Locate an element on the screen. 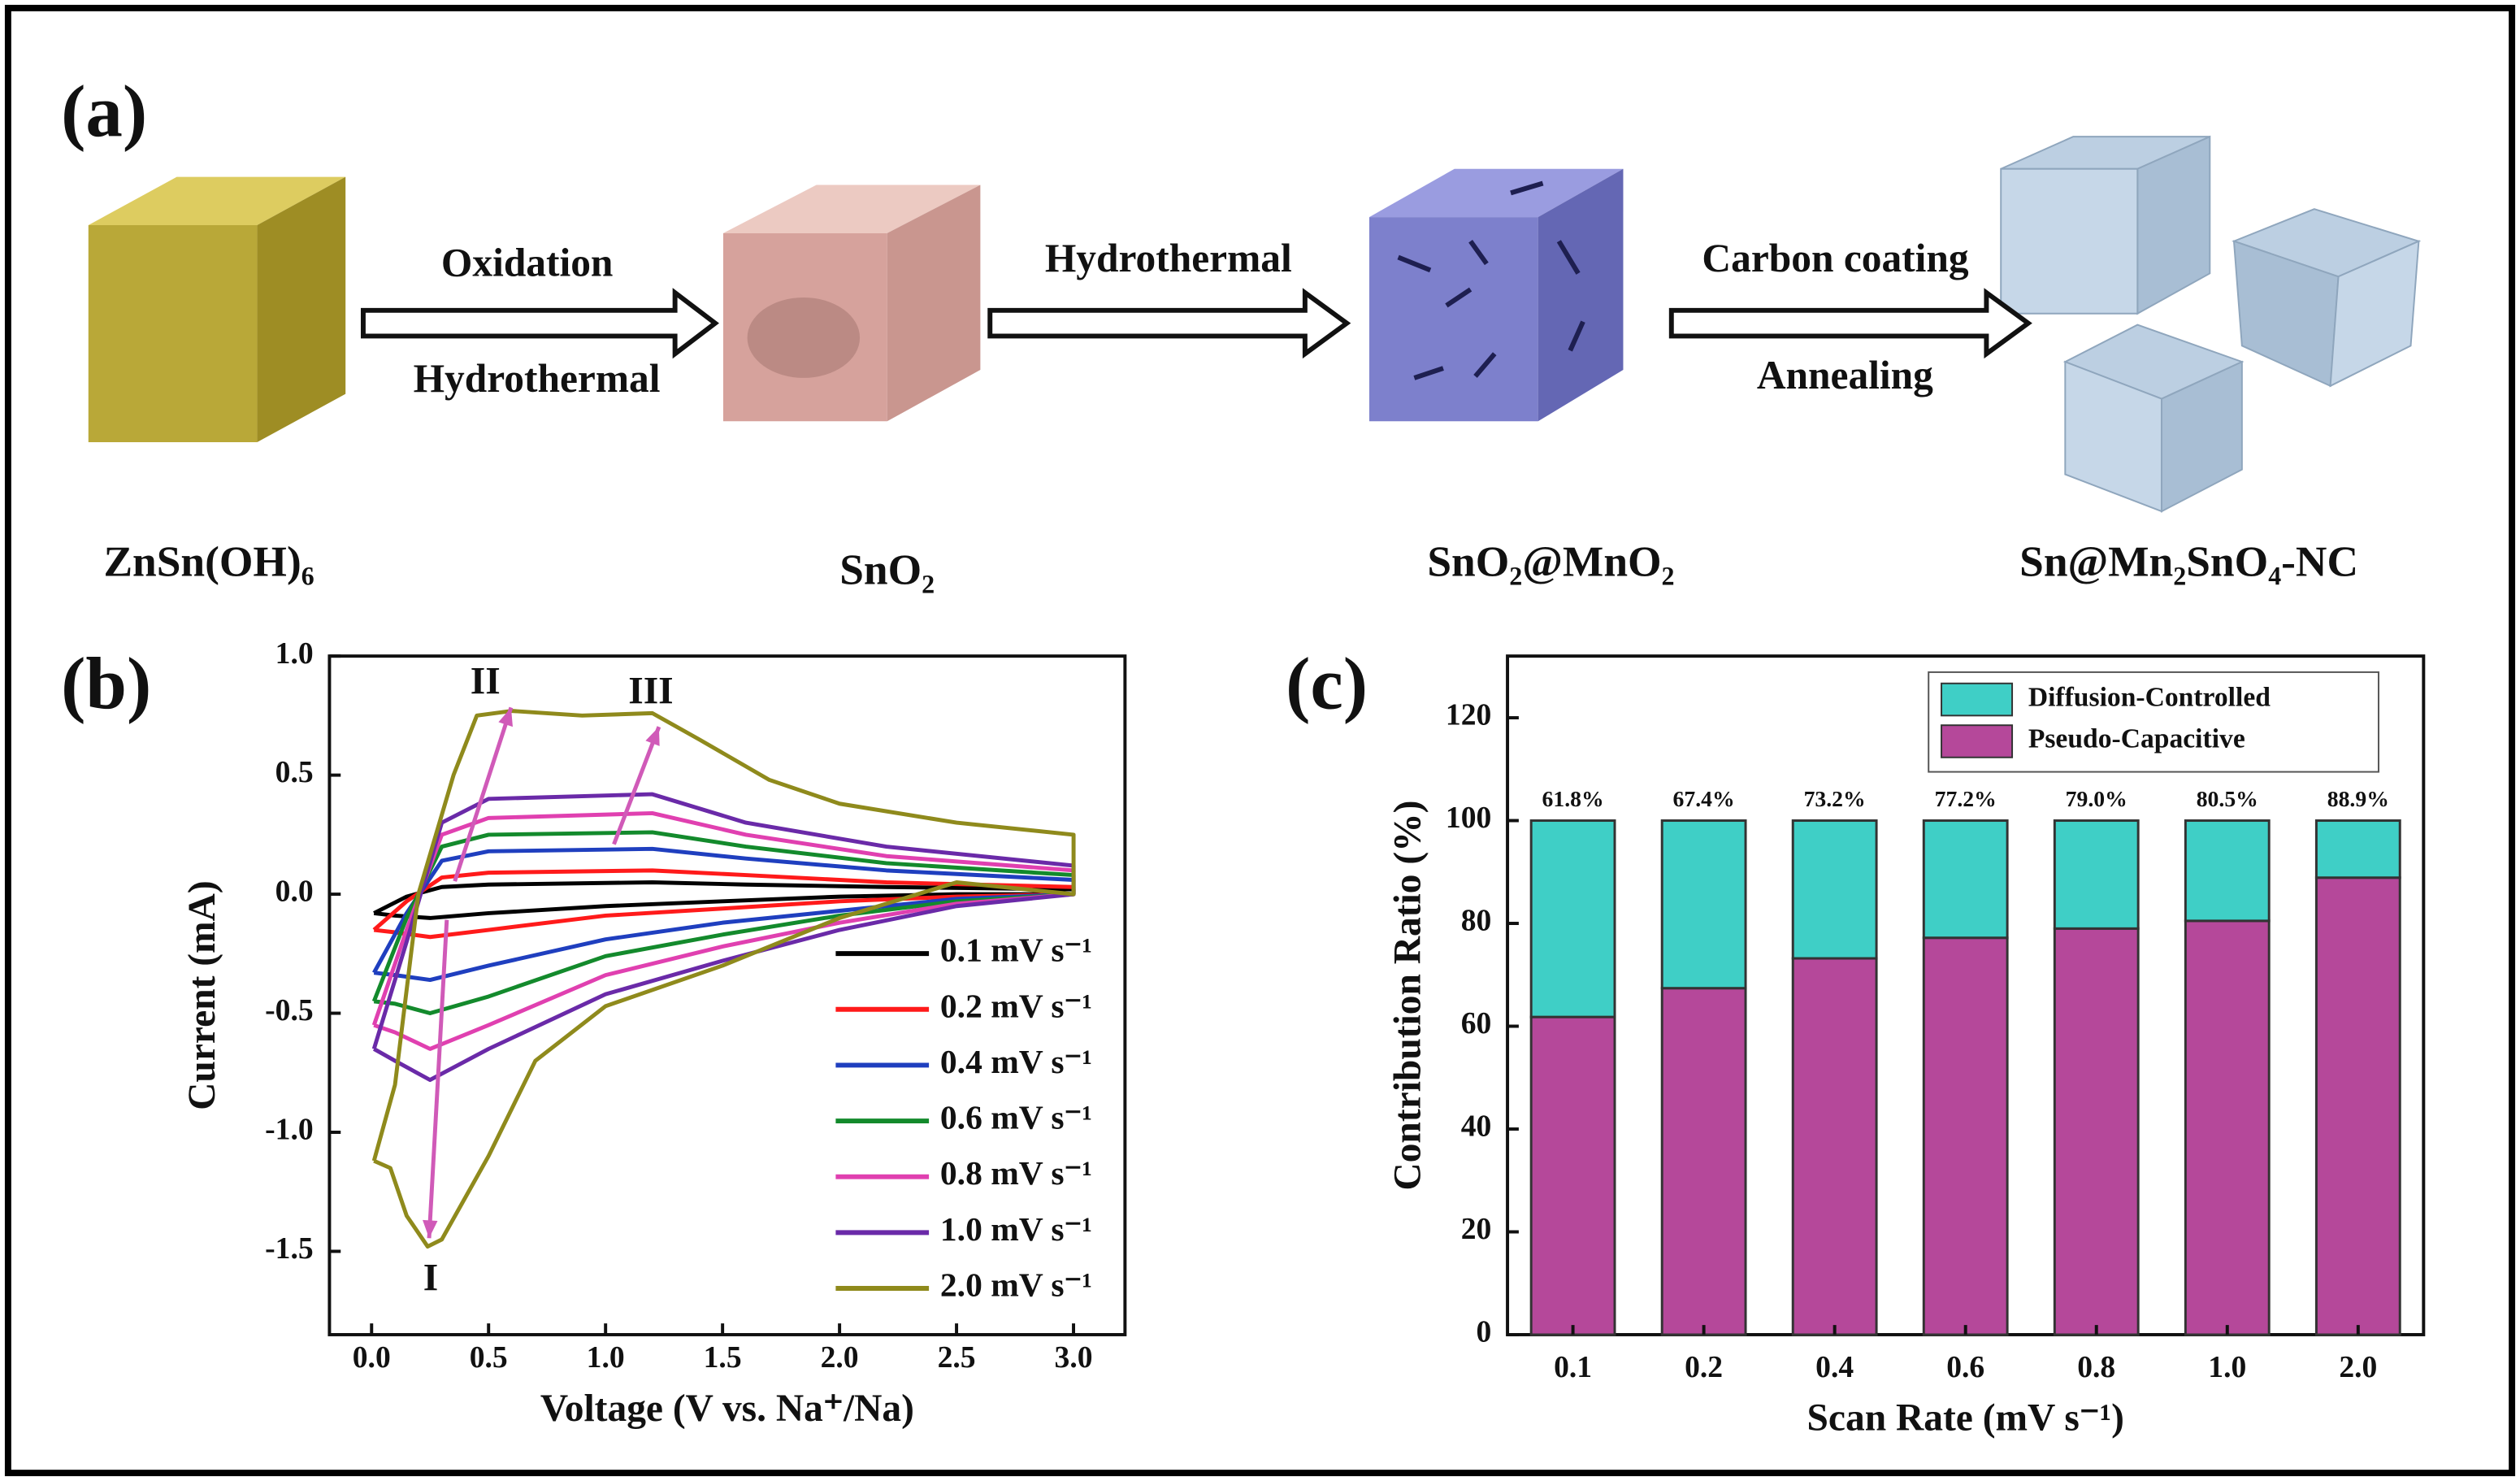  y-tick-label: 20 is located at coordinates (1476, 1229).